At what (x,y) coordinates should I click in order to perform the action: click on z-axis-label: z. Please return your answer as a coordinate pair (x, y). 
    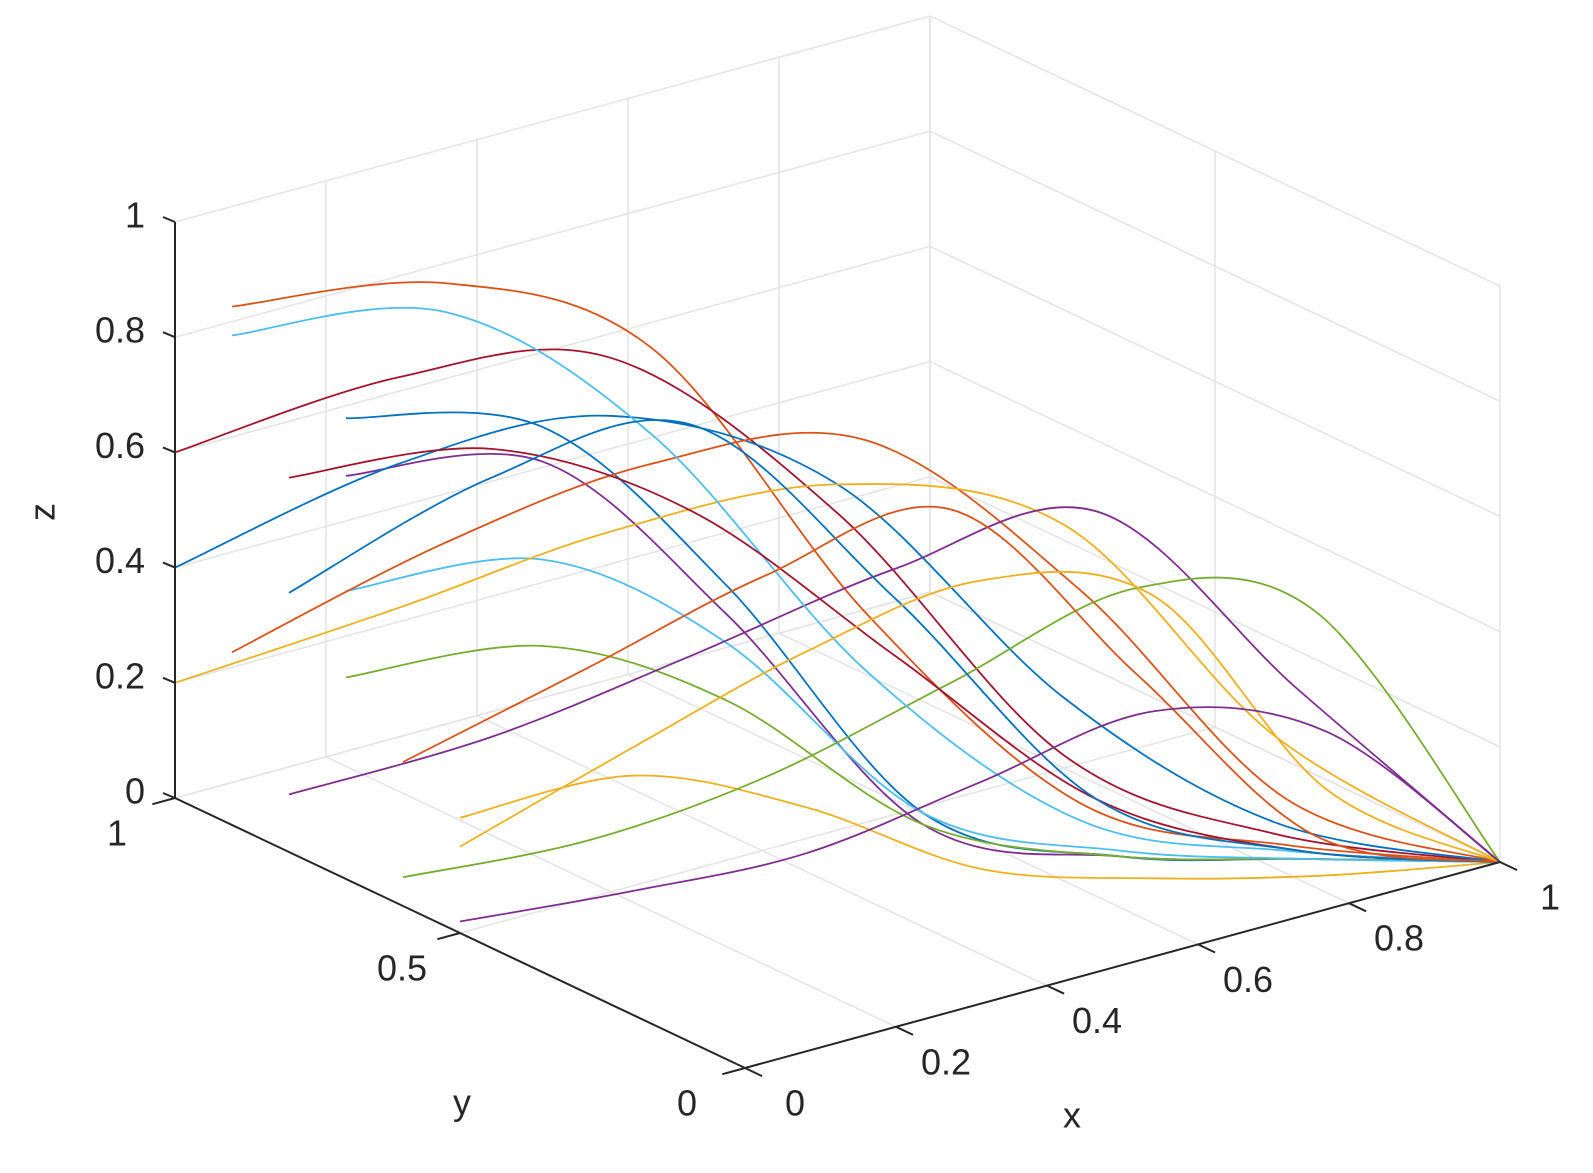
    Looking at the image, I should click on (42, 512).